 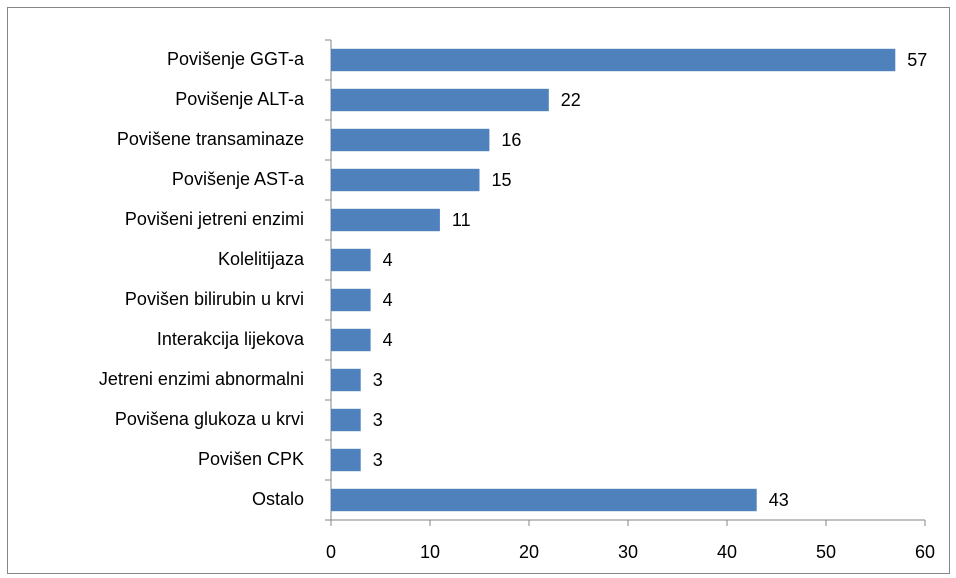 I want to click on x-tick-label: 10, so click(x=430, y=552).